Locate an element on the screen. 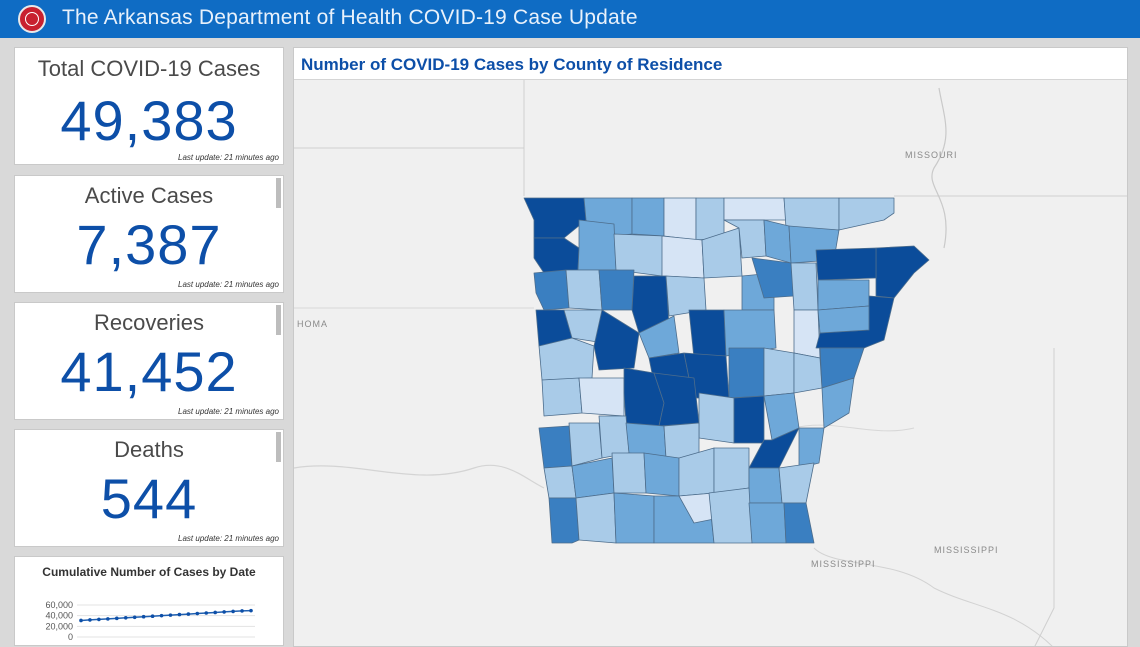  active-panel-scrollbar is located at coordinates (278, 193).